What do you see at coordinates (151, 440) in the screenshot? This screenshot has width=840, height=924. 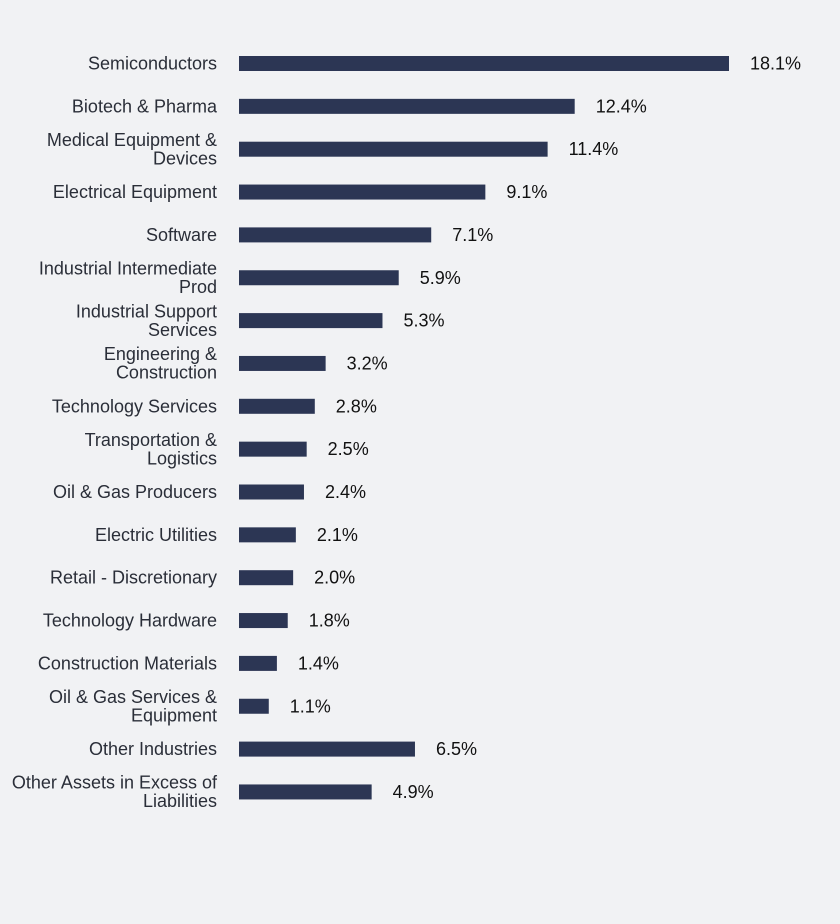 I see `category-label-line: Transportation &` at bounding box center [151, 440].